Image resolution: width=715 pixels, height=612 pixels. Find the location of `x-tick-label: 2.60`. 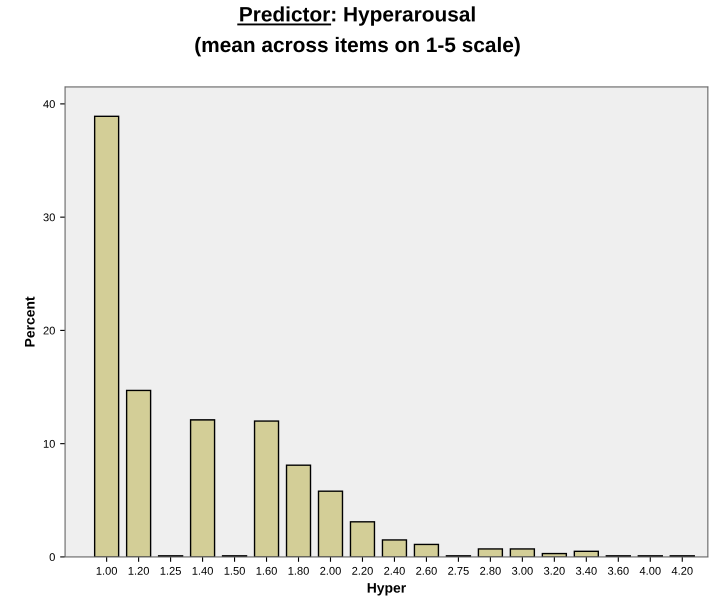

x-tick-label: 2.60 is located at coordinates (426, 570).